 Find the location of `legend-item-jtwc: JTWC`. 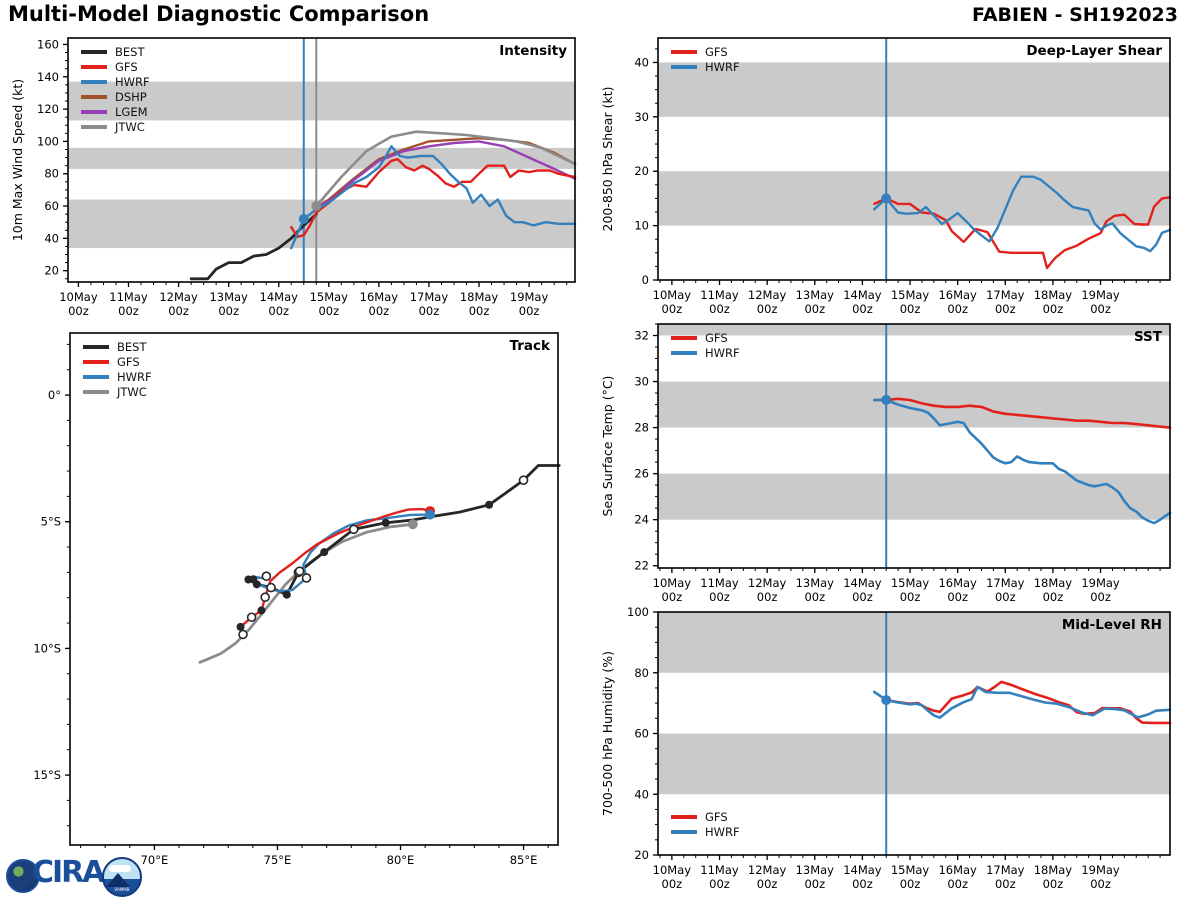

legend-item-jtwc: JTWC is located at coordinates (115, 127).